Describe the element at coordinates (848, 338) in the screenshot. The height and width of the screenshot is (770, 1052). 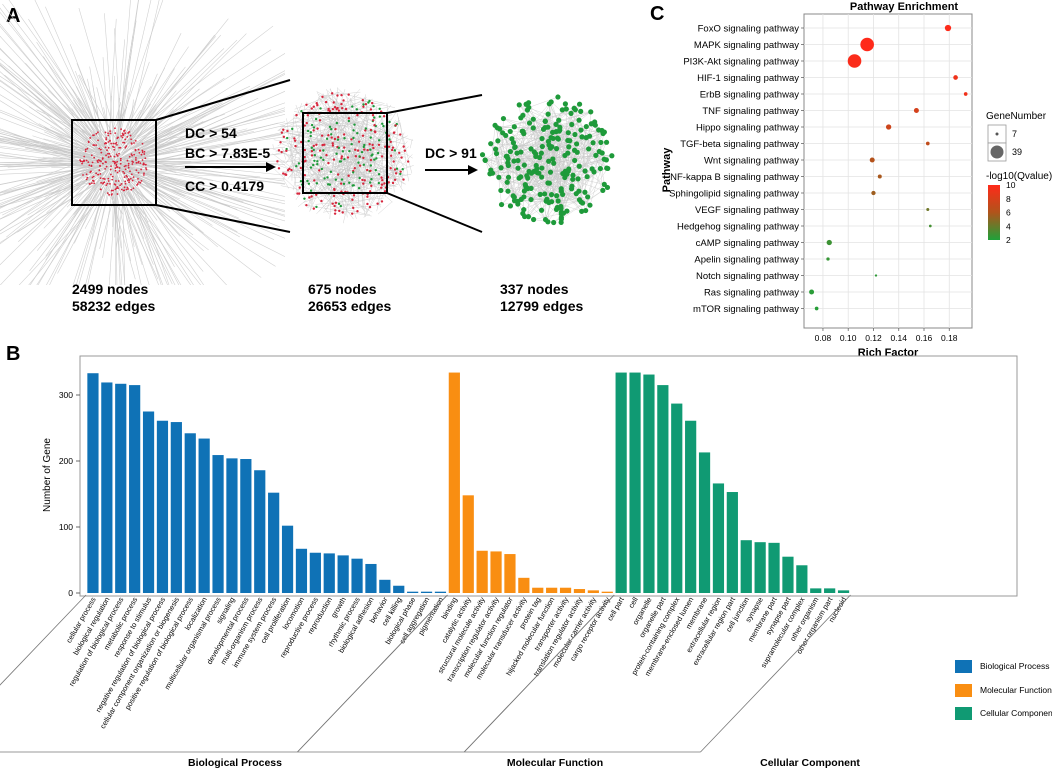
I see `pathway-xtick-label: 0.10` at that location.